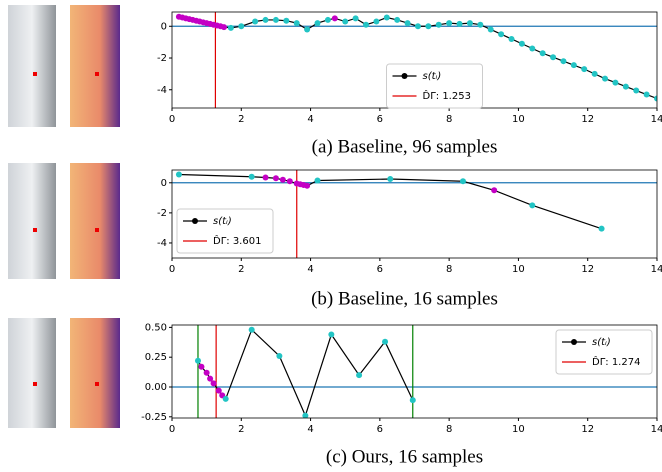 The image size is (662, 472). Describe the element at coordinates (405, 146) in the screenshot. I see `caption: (a) Baseline, 96 samples` at that location.